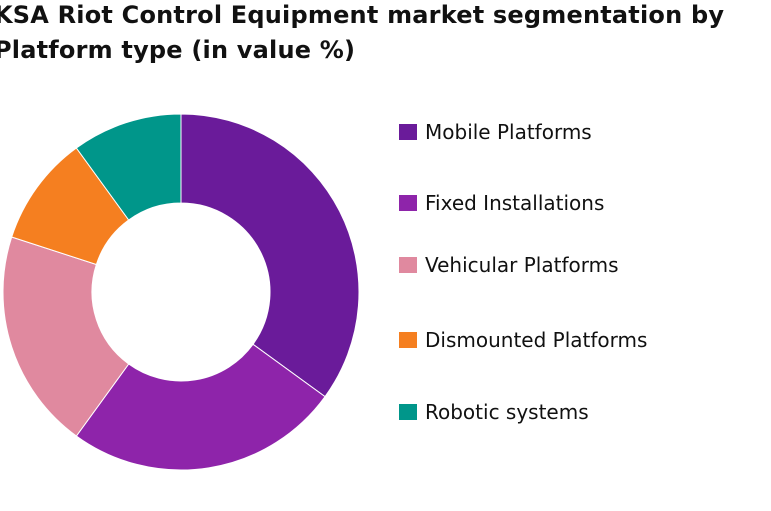  Describe the element at coordinates (408, 265) in the screenshot. I see `legend-swatch-vehicular-platforms` at that location.